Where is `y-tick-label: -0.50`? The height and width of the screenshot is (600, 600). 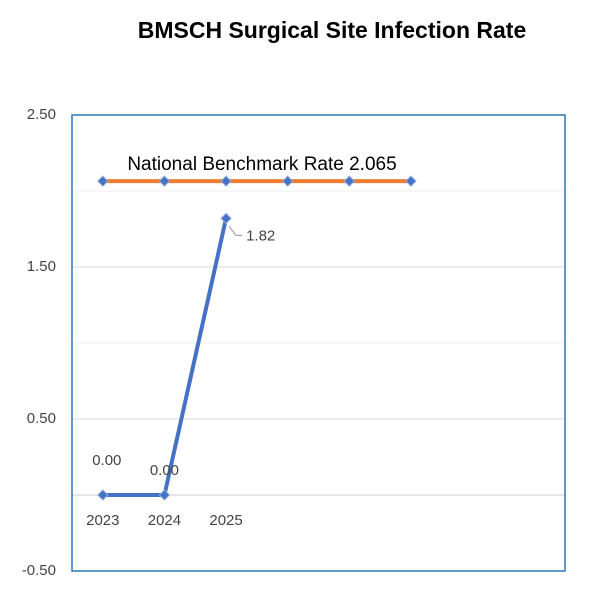
y-tick-label: -0.50 is located at coordinates (39, 570).